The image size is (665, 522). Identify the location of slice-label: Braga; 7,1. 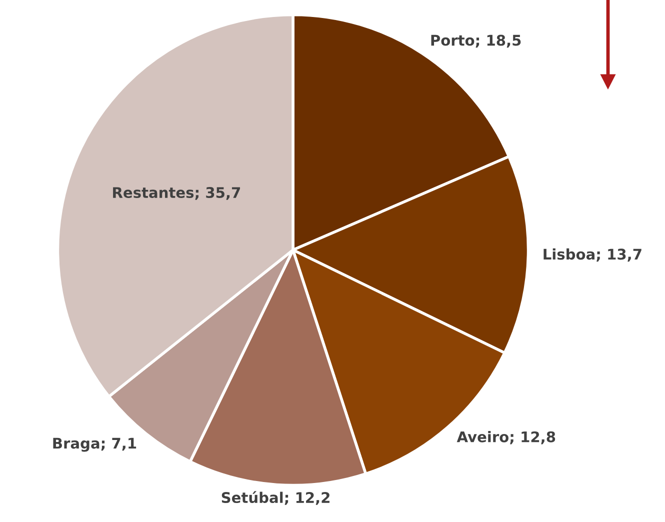
(94, 445).